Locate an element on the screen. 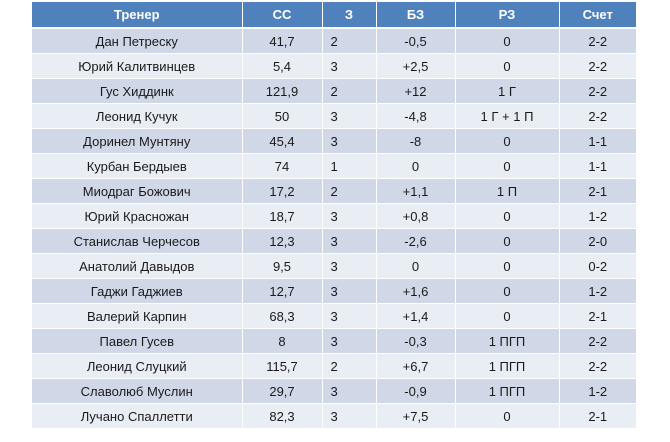 The width and height of the screenshot is (670, 442). table-row: Доринел Мунтяну 45,4 3 -8 0 1-1 is located at coordinates (334, 141).